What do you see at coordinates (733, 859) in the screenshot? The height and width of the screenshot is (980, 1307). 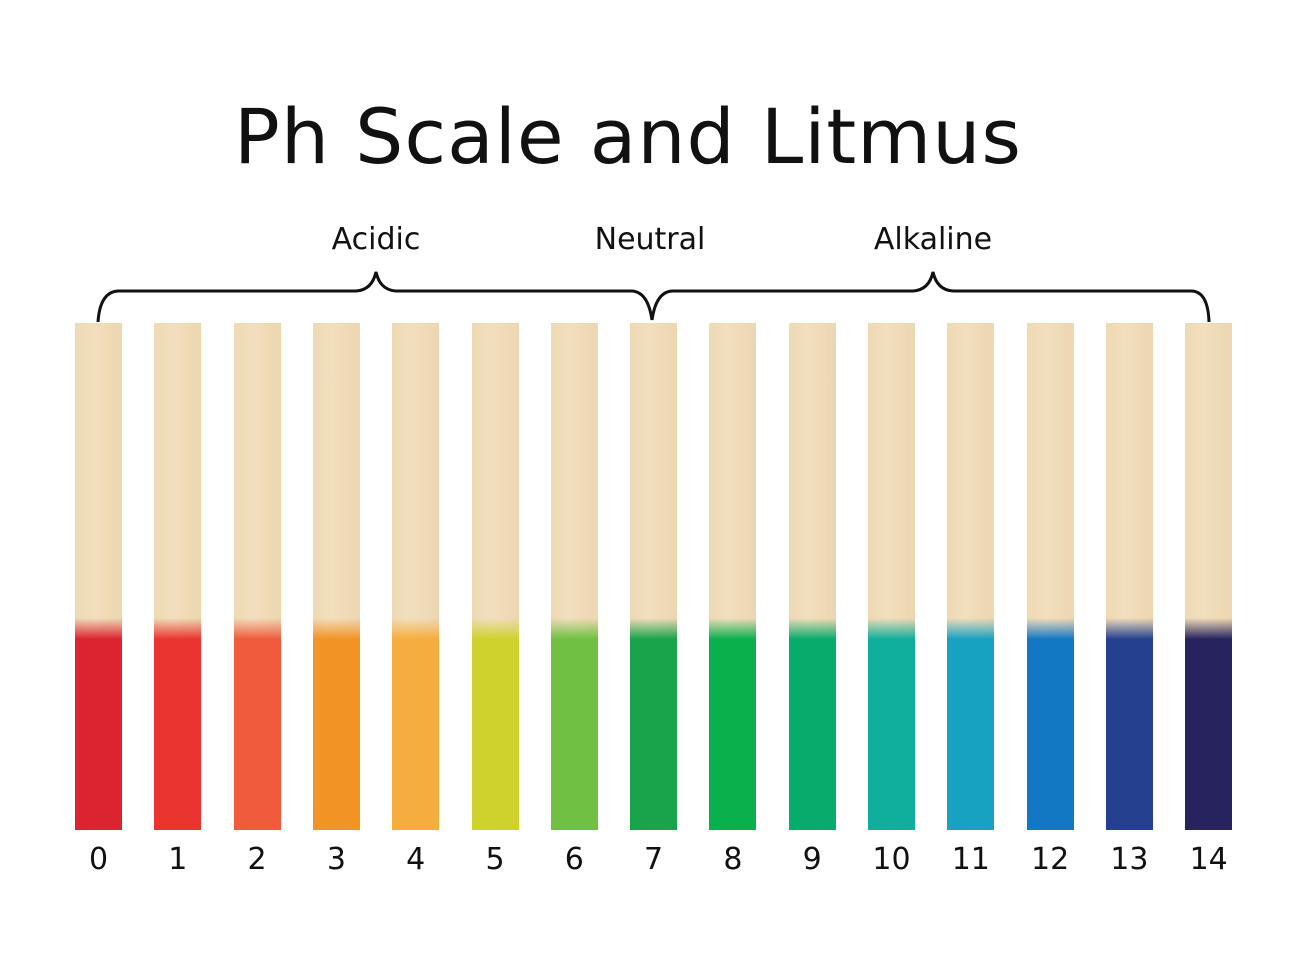 I see `ph-value-label: 8` at bounding box center [733, 859].